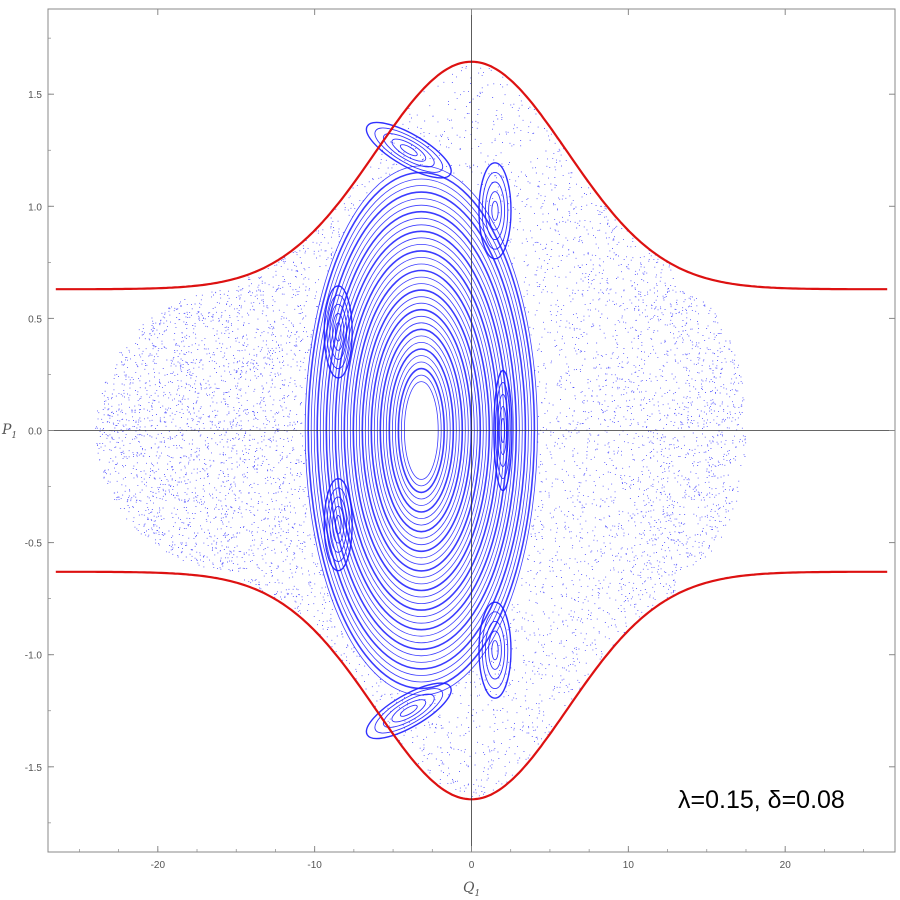 Image resolution: width=900 pixels, height=900 pixels. Describe the element at coordinates (35, 95) in the screenshot. I see `y-tick-label: 1.5` at that location.